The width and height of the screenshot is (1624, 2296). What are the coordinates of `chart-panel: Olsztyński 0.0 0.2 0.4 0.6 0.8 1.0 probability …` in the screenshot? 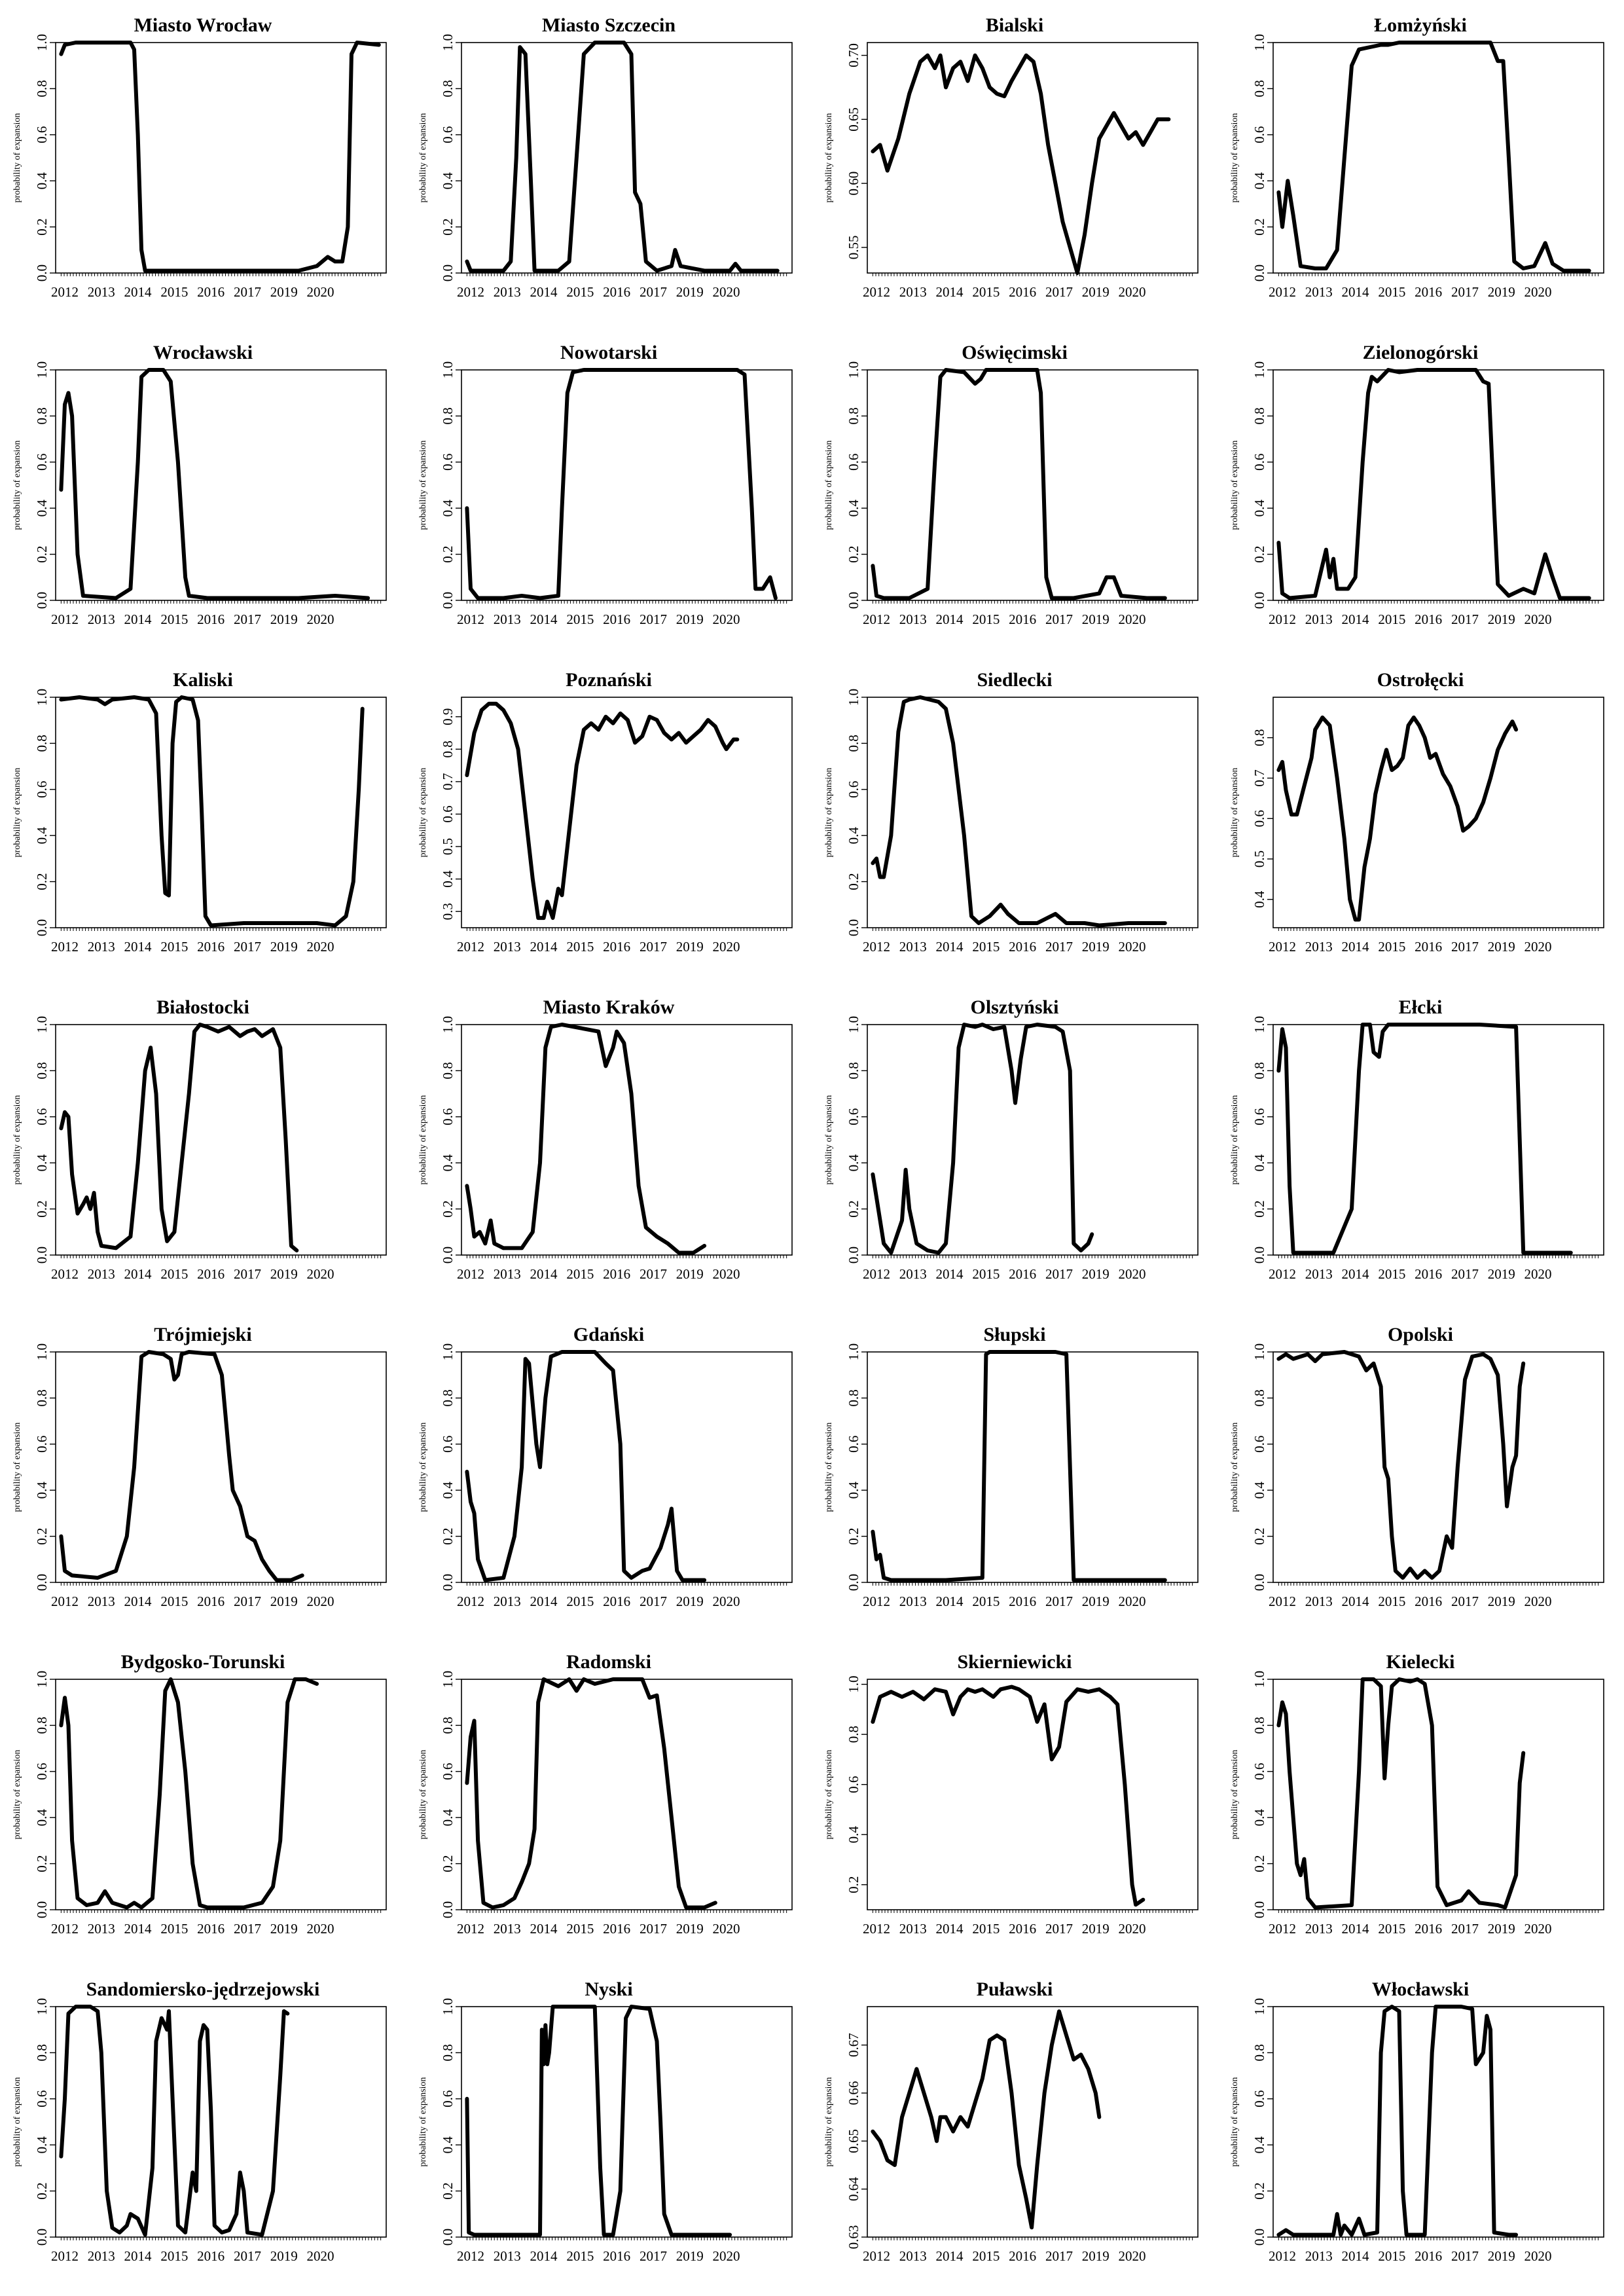 It's located at (1015, 1145).